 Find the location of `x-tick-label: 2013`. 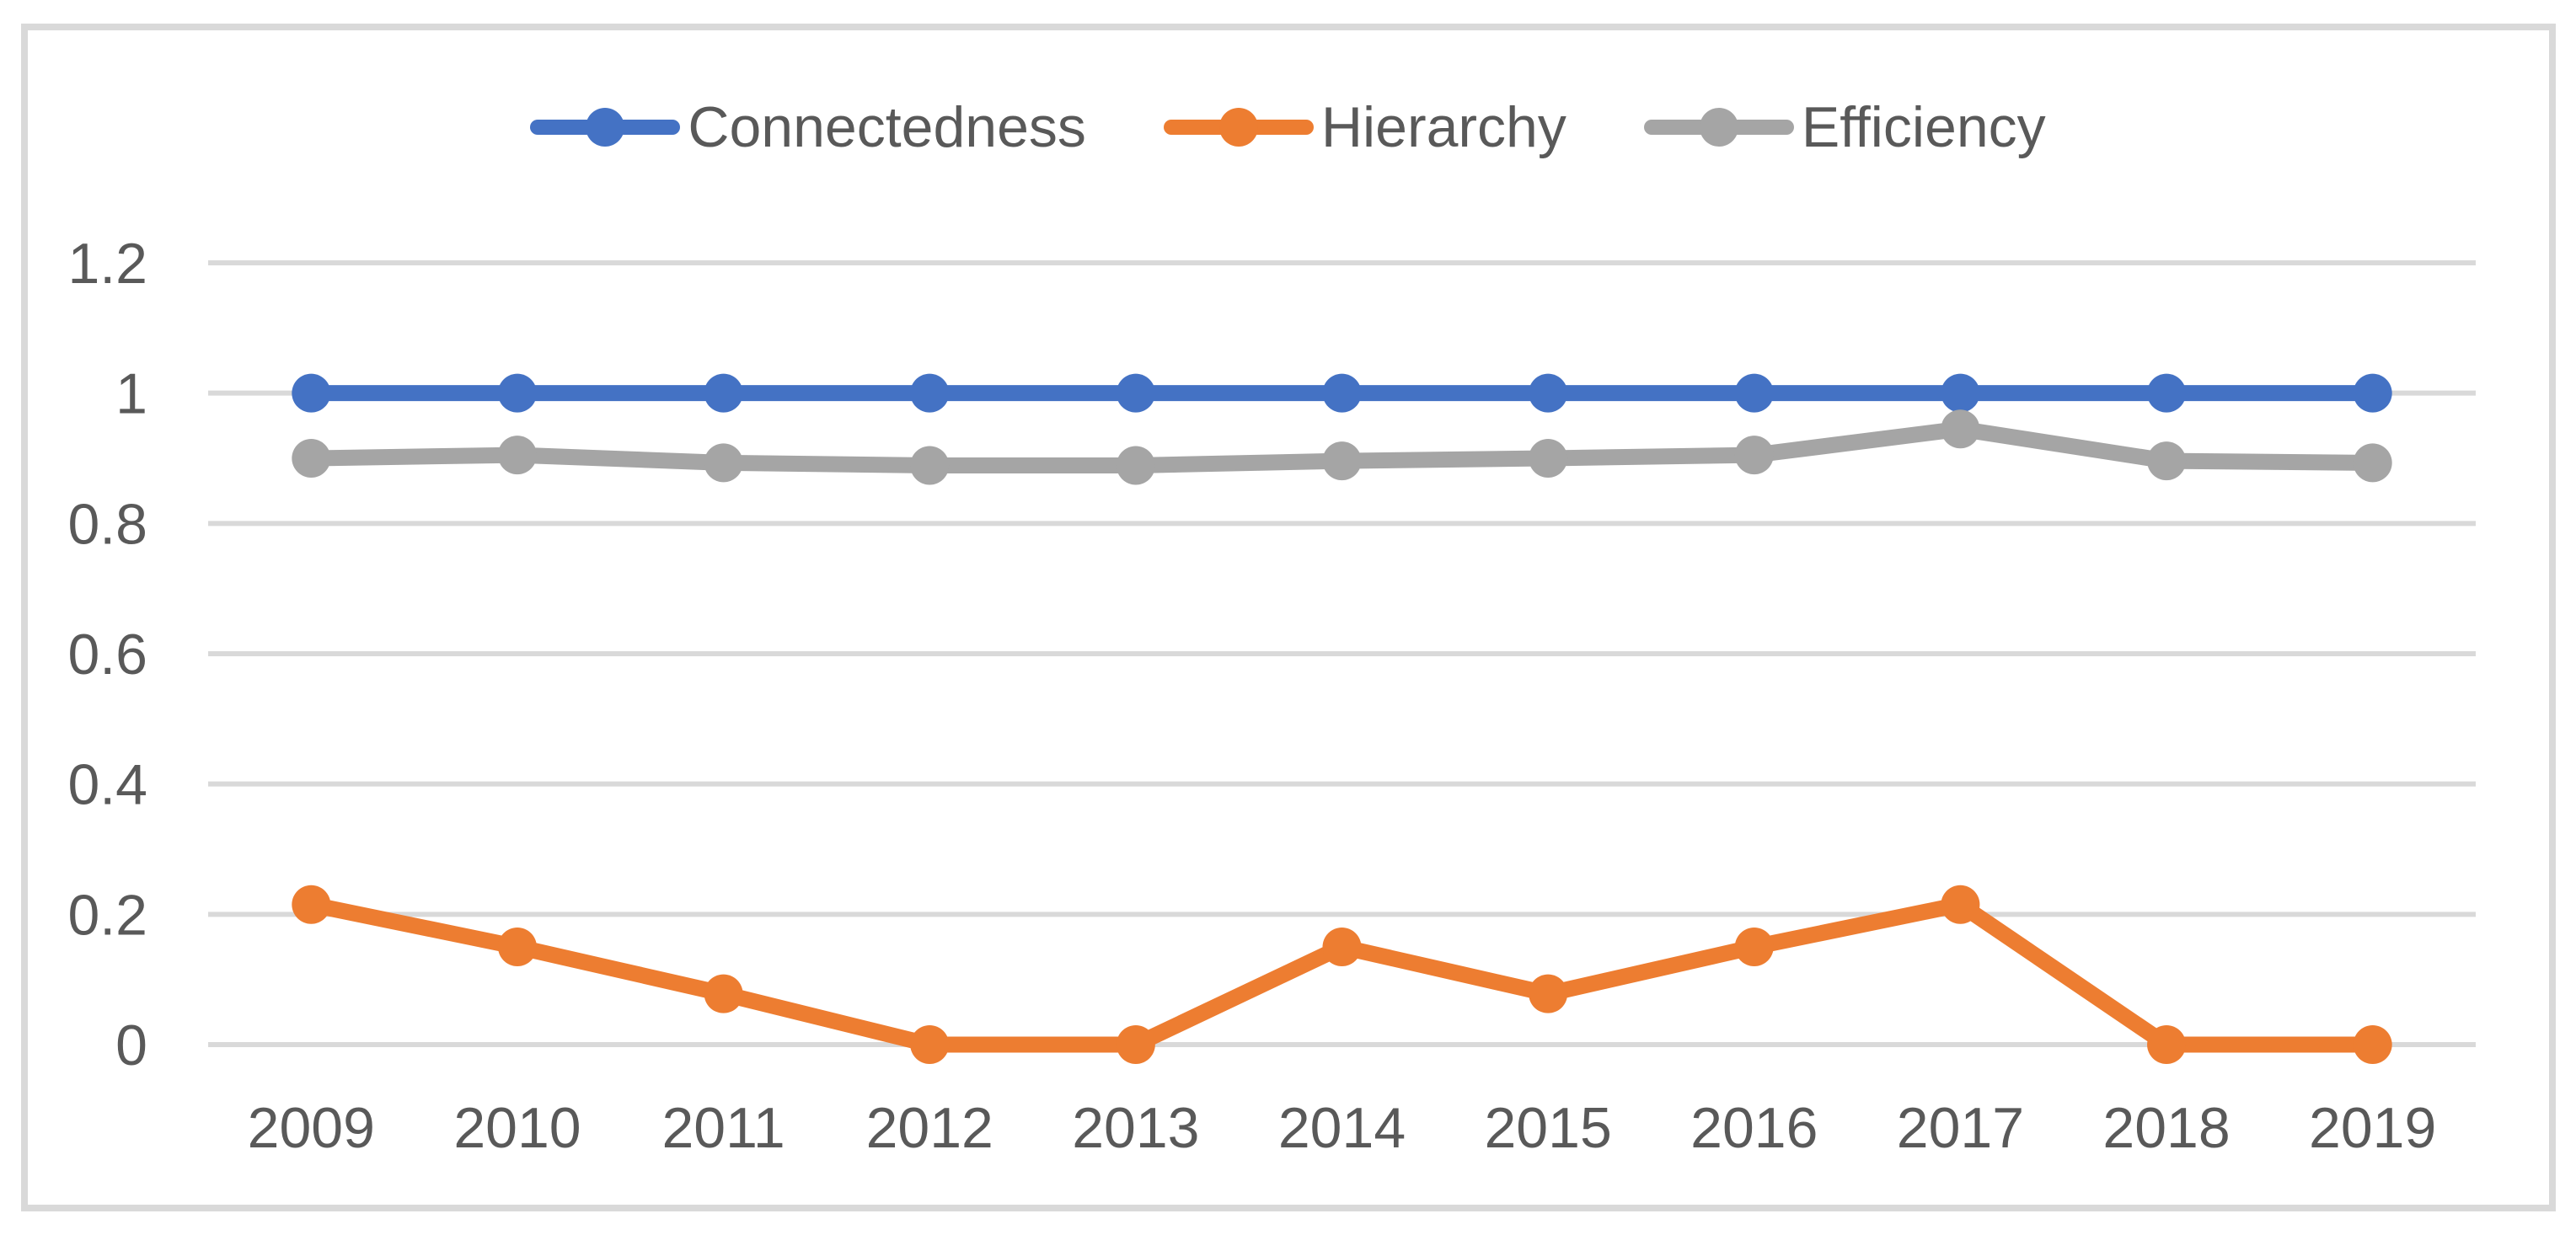

x-tick-label: 2013 is located at coordinates (1135, 1128).